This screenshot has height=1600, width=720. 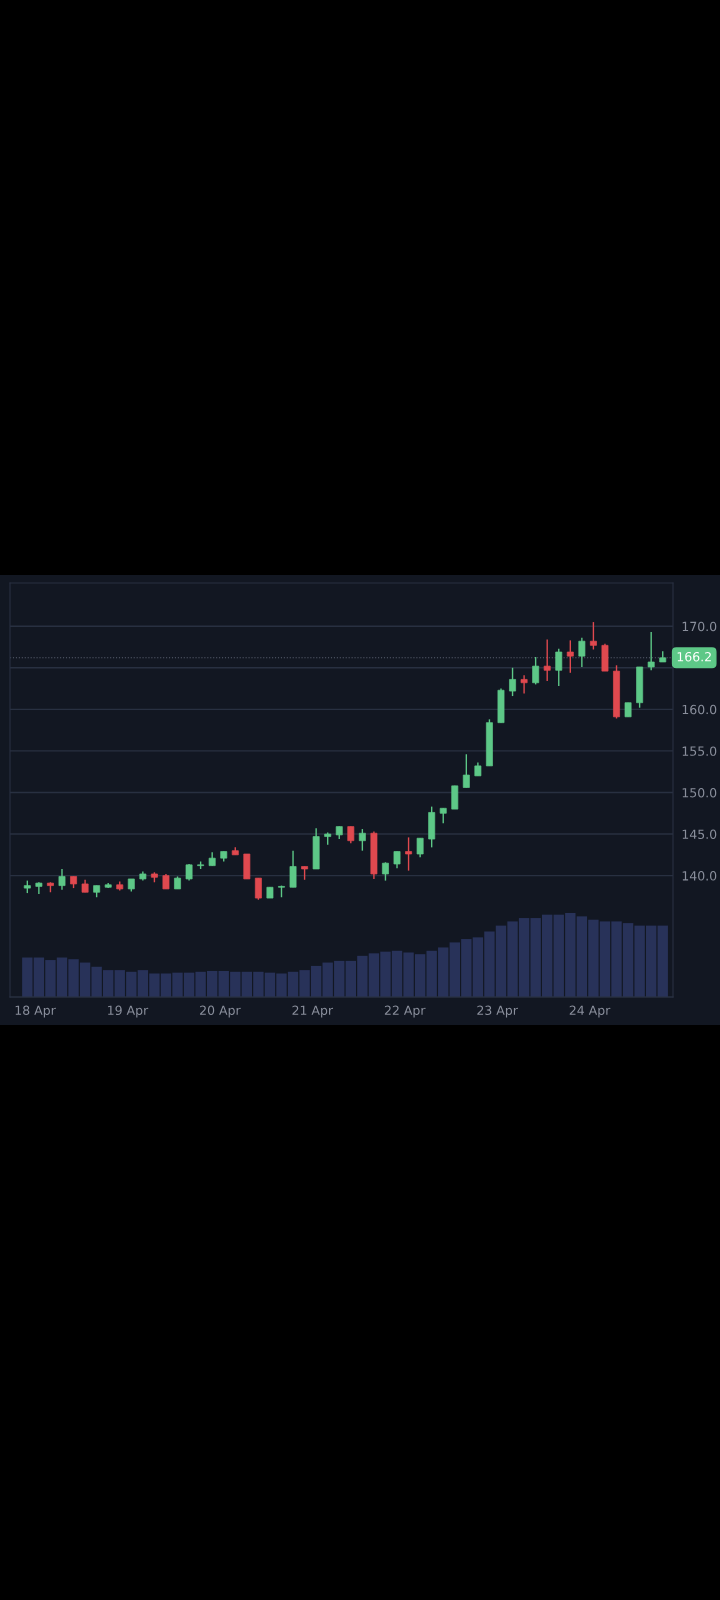 I want to click on y-tick-label: 145.0, so click(x=699, y=834).